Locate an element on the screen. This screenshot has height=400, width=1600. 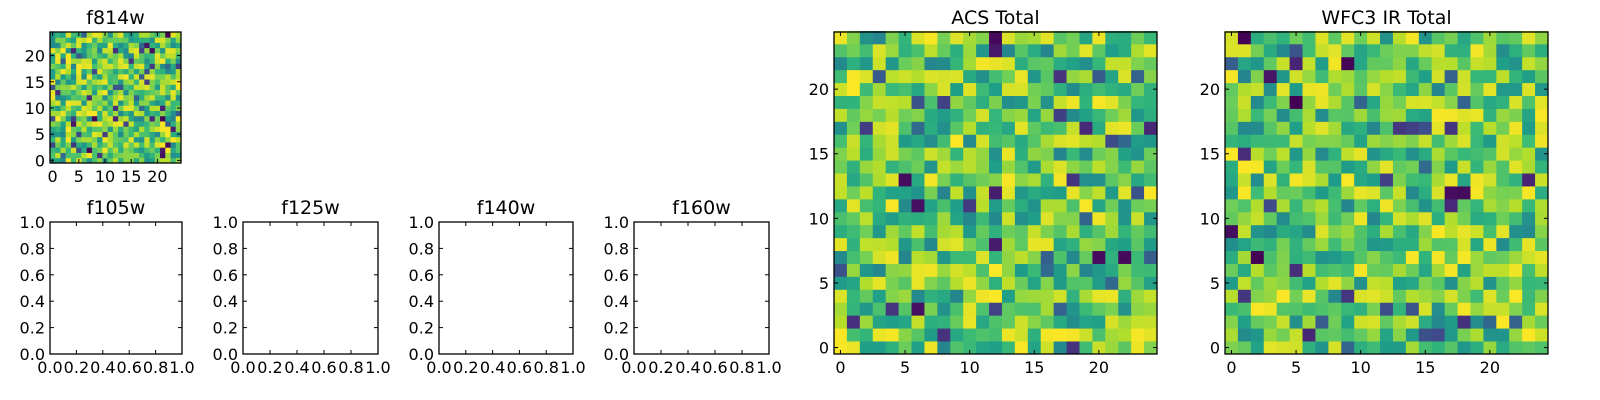
panel-title: WFC3 IR Total is located at coordinates (1386, 18).